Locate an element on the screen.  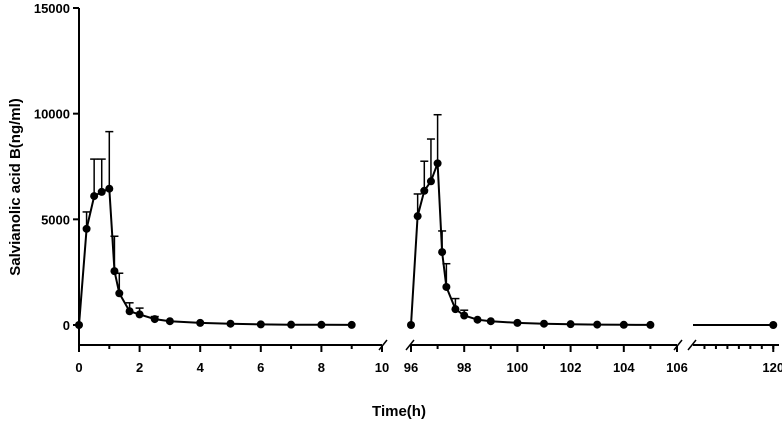
x-axis-title: Time(h) is located at coordinates (399, 411).